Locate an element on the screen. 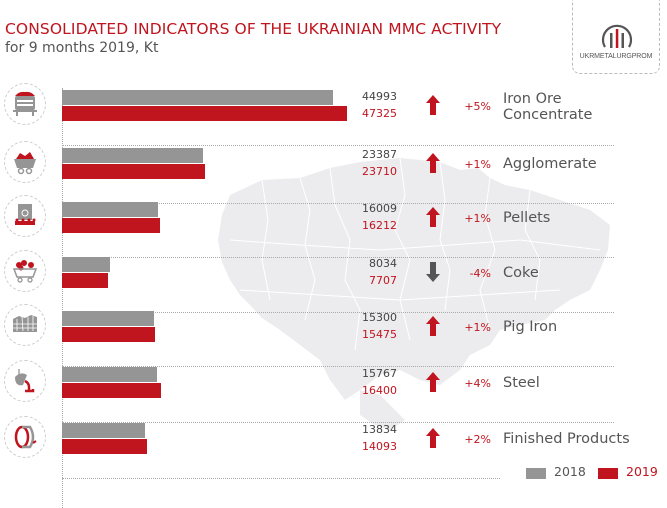  category-label-line: Steel is located at coordinates (521, 383).